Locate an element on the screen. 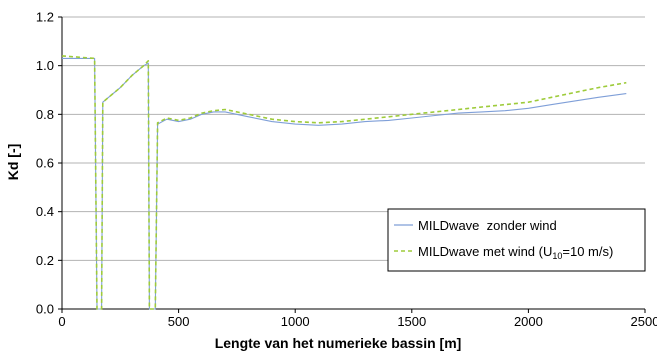 The image size is (657, 353). y-tick-label: 0.2 is located at coordinates (45, 260).